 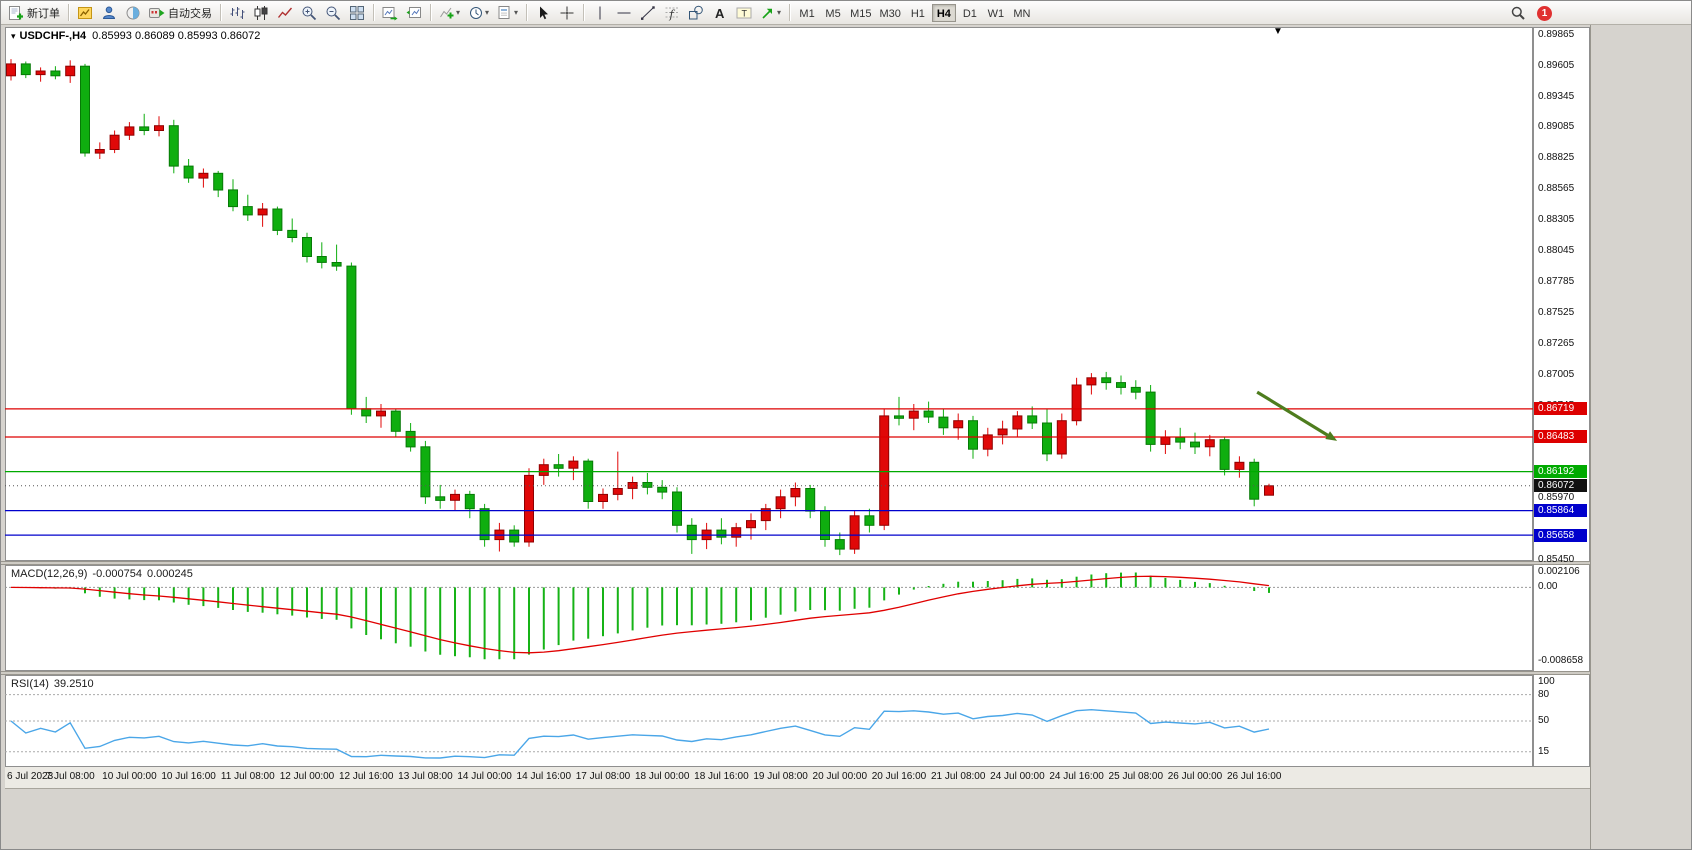 What do you see at coordinates (55, 684) in the screenshot?
I see `rsi-label: RSI(14) 39.2510` at bounding box center [55, 684].